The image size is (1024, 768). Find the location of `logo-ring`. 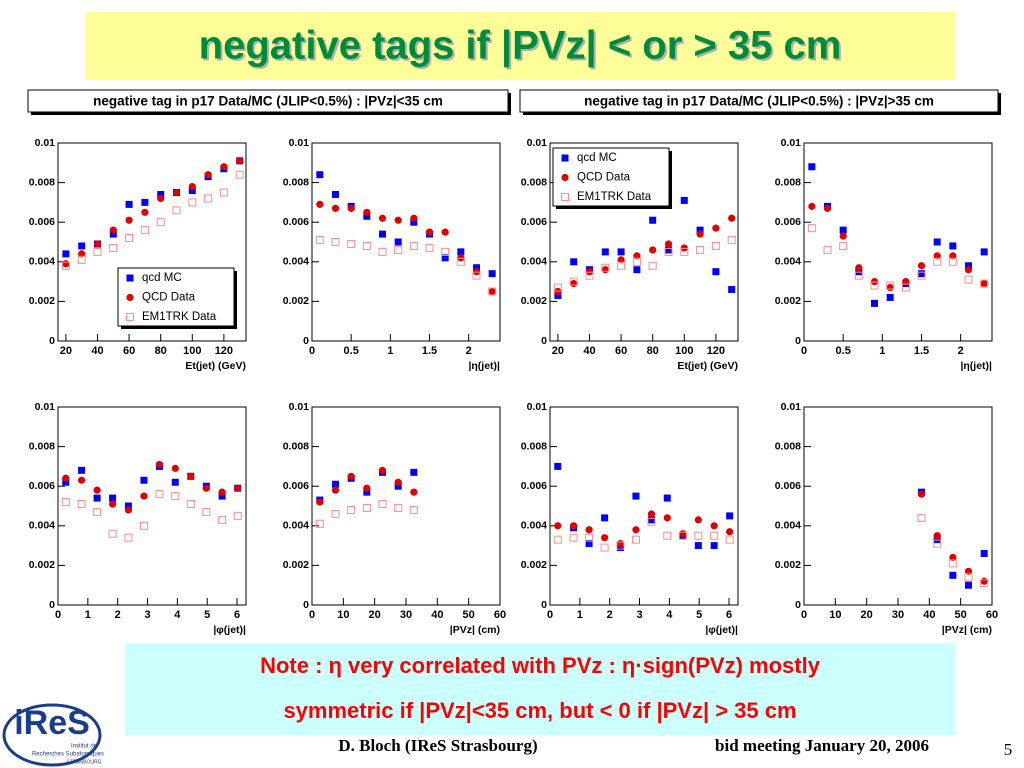

logo-ring is located at coordinates (52, 735).